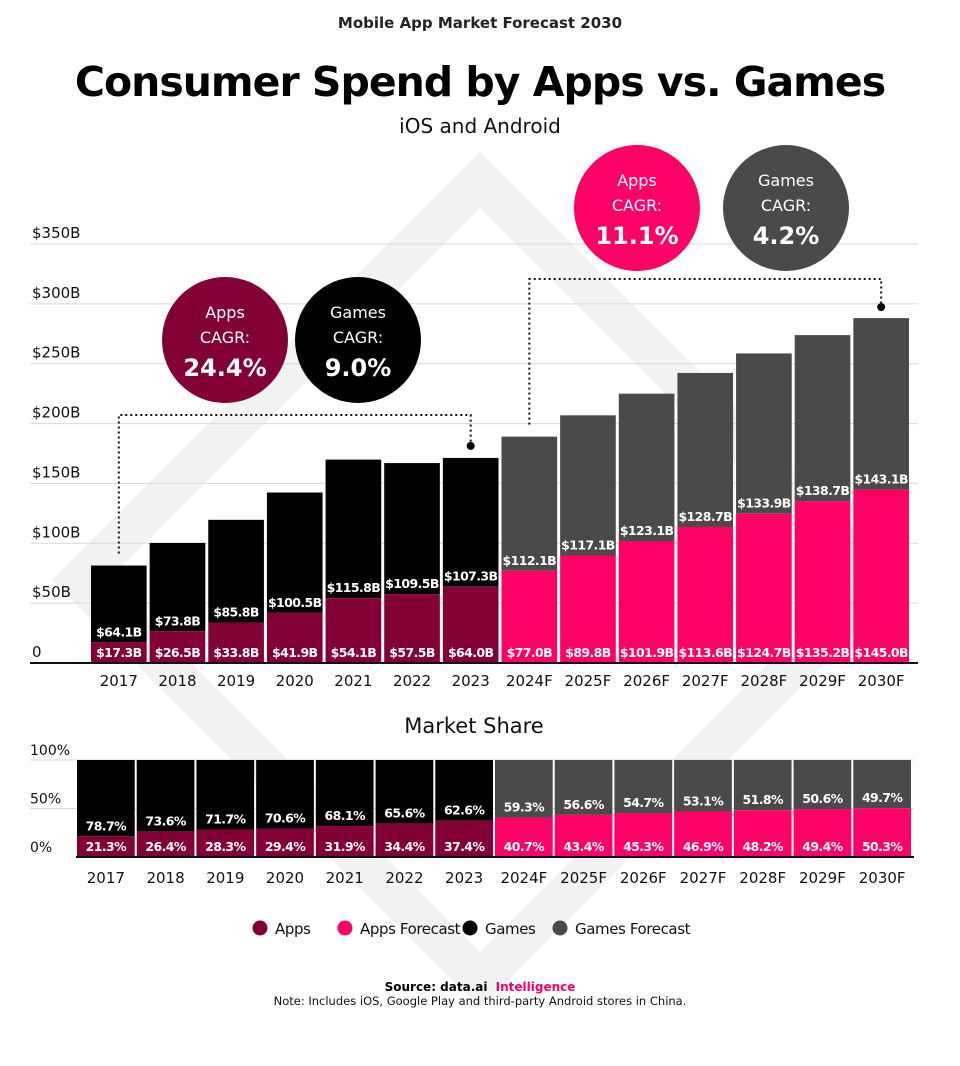 The image size is (960, 1066). I want to click on x-tick-label: 2029F, so click(822, 681).